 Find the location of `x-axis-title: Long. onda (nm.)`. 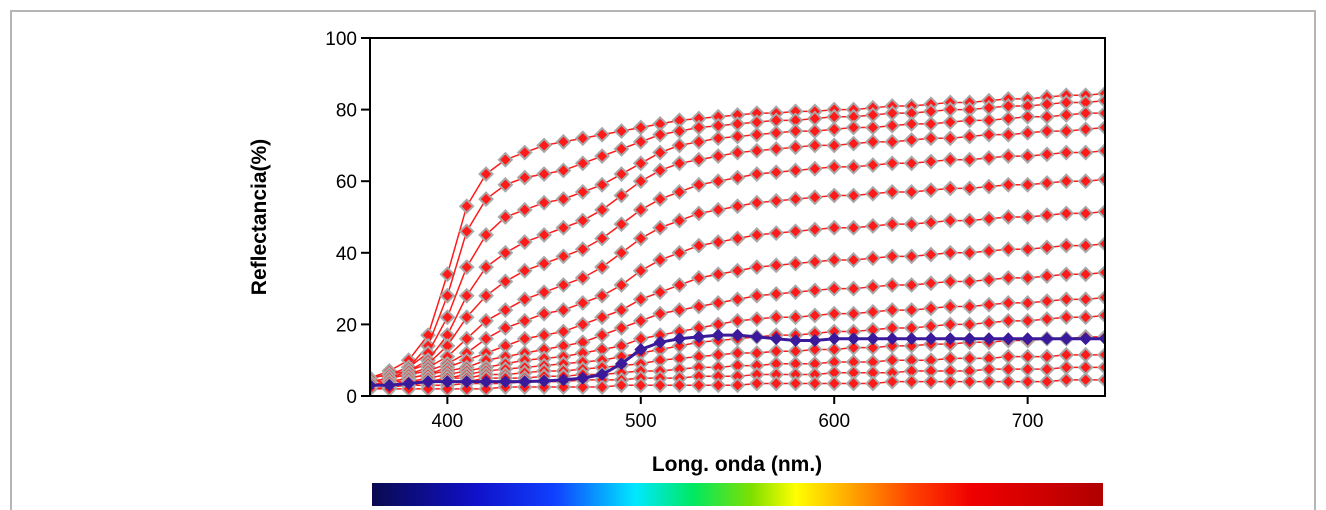

x-axis-title: Long. onda (nm.) is located at coordinates (737, 464).